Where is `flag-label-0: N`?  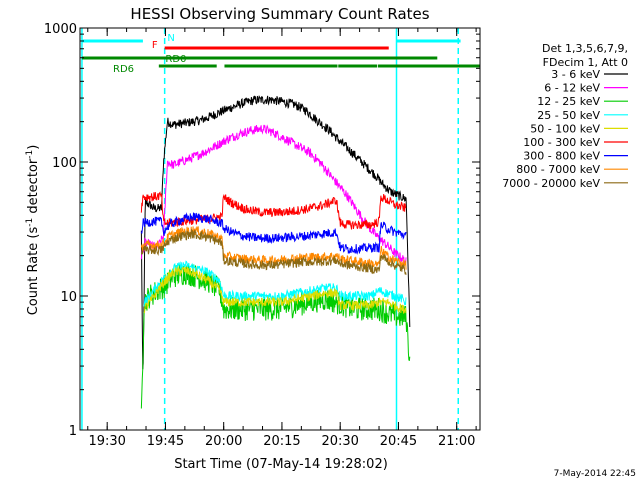 flag-label-0: N is located at coordinates (170, 38).